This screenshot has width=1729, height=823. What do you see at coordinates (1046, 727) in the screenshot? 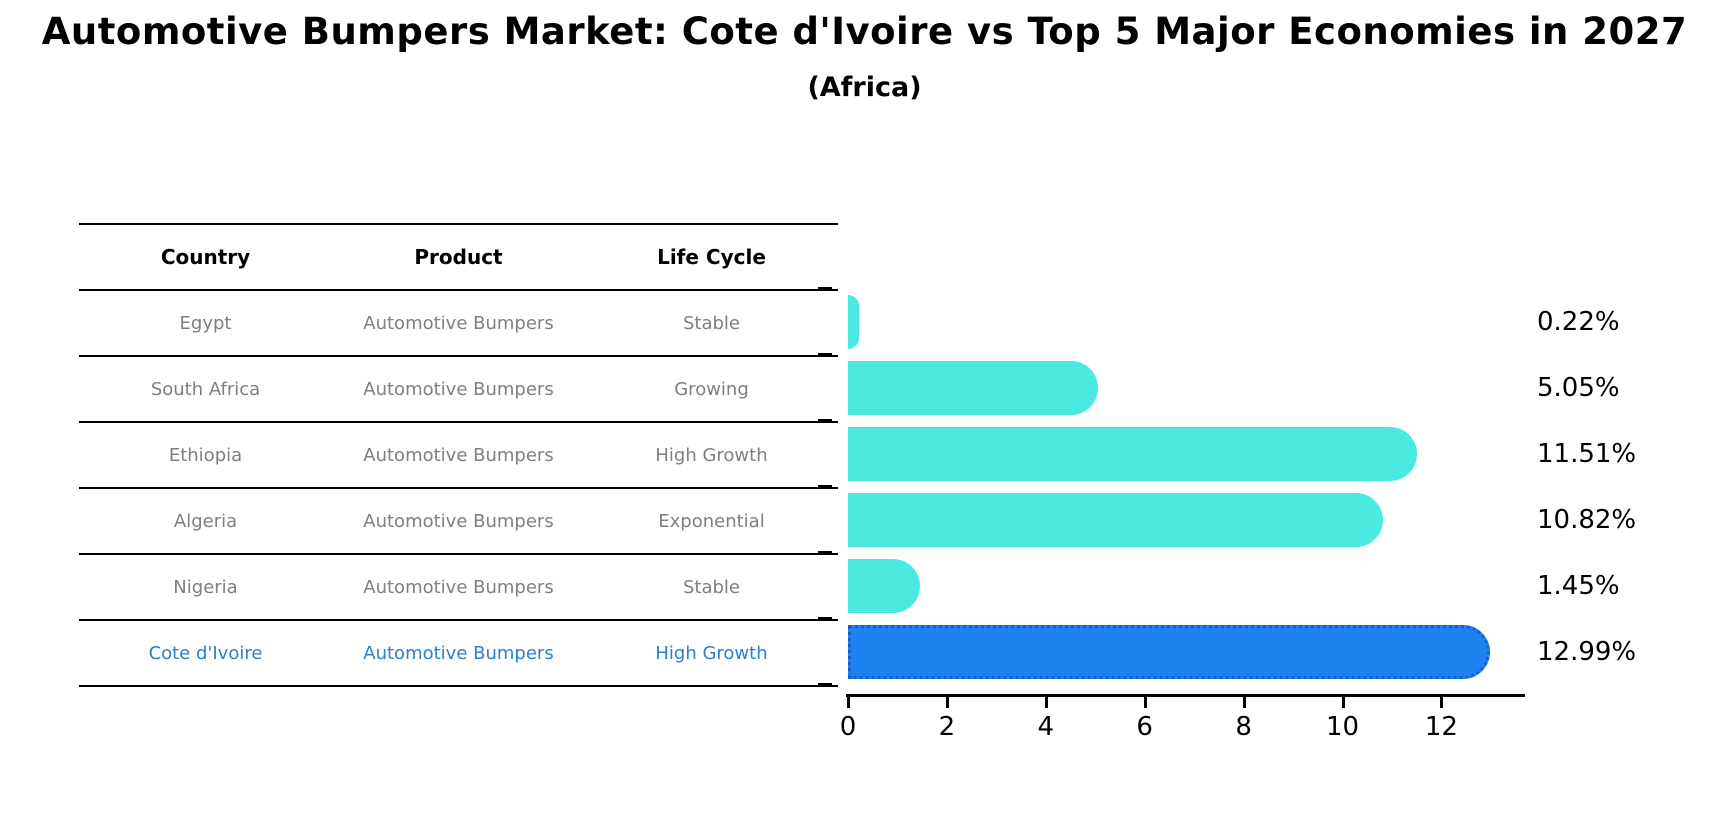
I see `x-tick-label: 4` at bounding box center [1046, 727].